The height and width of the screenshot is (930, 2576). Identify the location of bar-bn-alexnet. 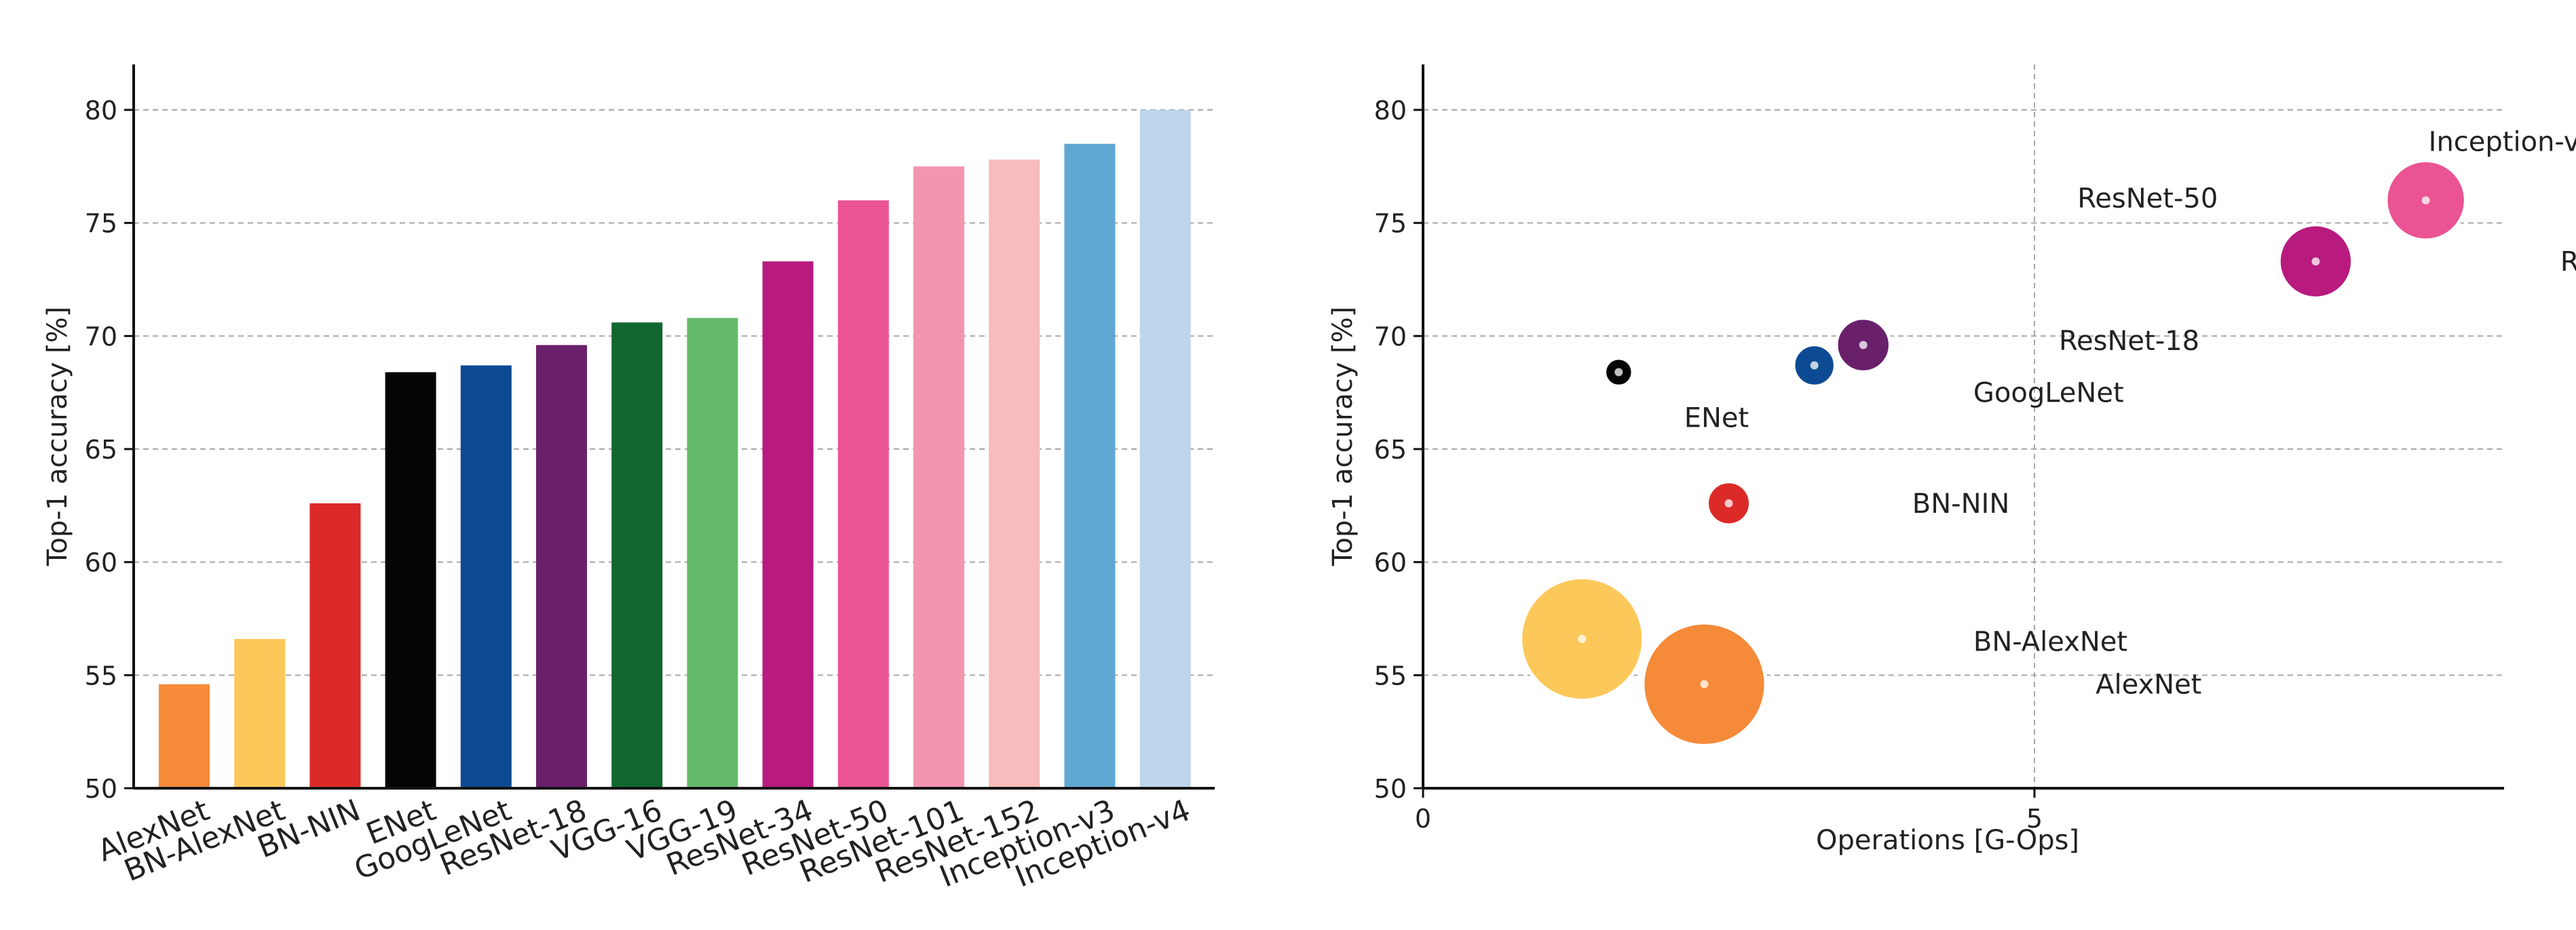
(260, 713).